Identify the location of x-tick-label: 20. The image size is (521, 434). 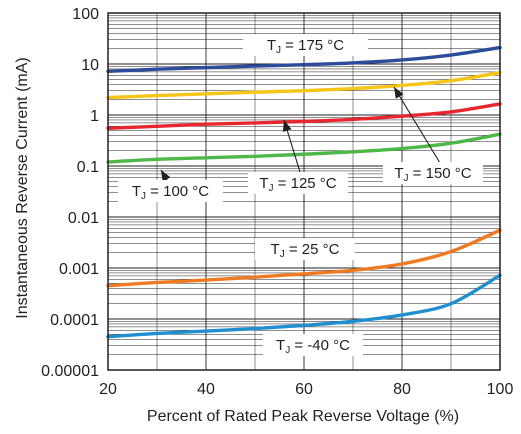
(108, 389).